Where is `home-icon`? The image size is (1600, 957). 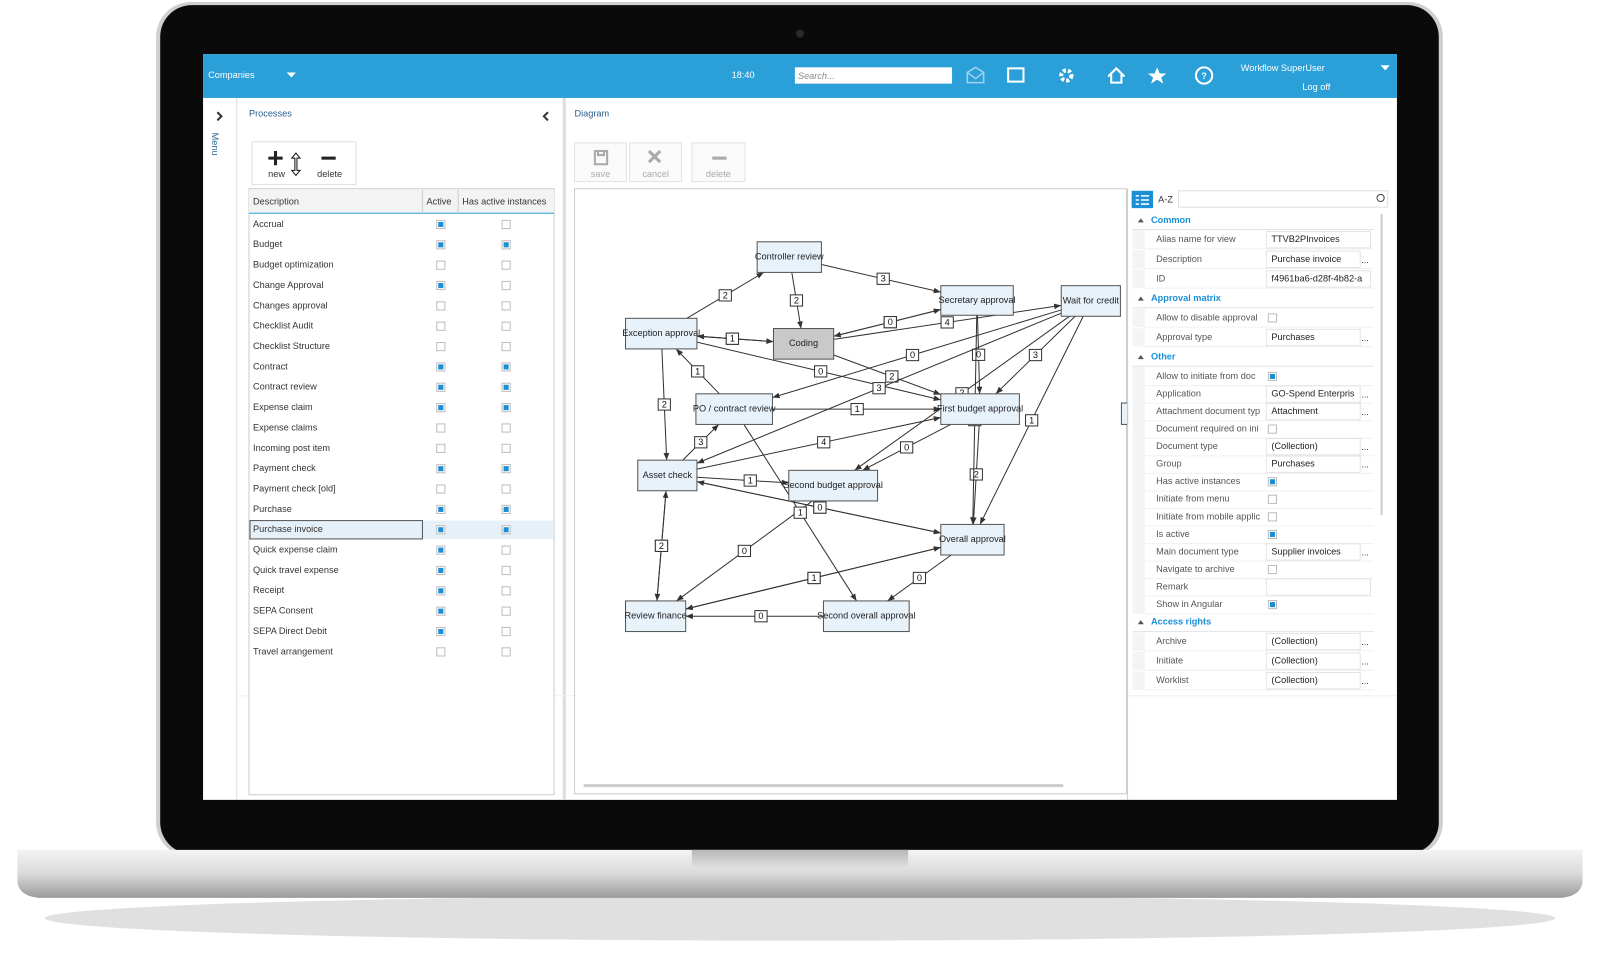 home-icon is located at coordinates (1116, 75).